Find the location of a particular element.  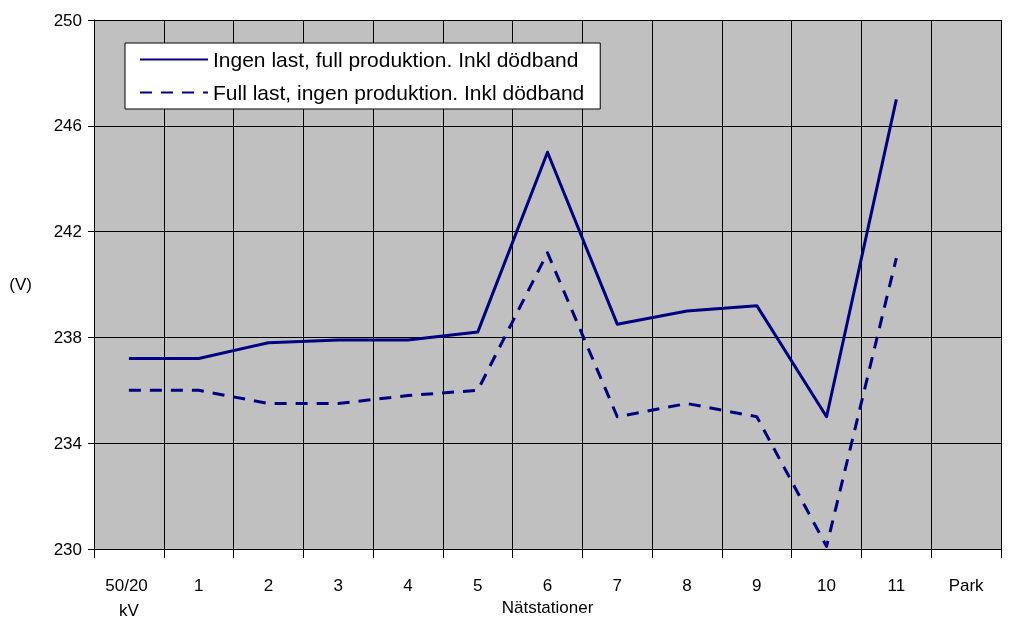

legend-label: Ingen last, full produktion. Inkl dödband is located at coordinates (396, 59).